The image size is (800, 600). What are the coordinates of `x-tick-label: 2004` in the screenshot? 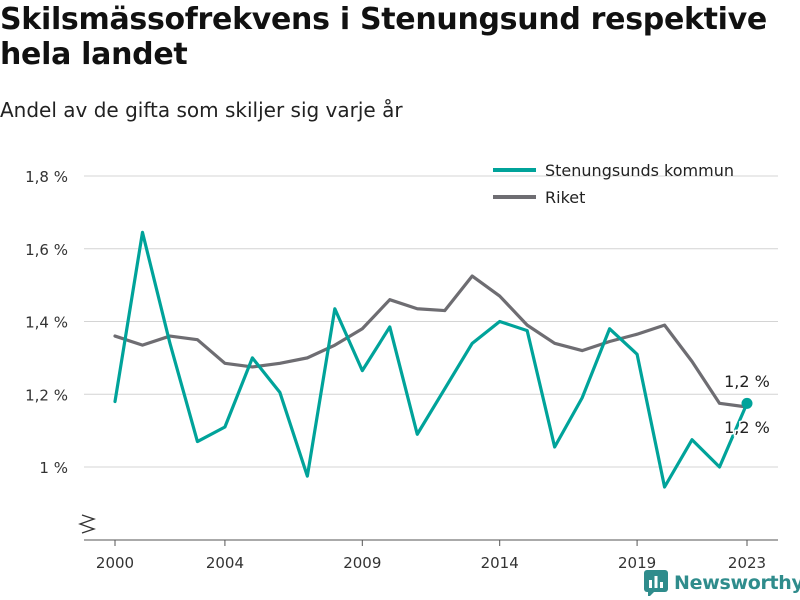 It's located at (225, 563).